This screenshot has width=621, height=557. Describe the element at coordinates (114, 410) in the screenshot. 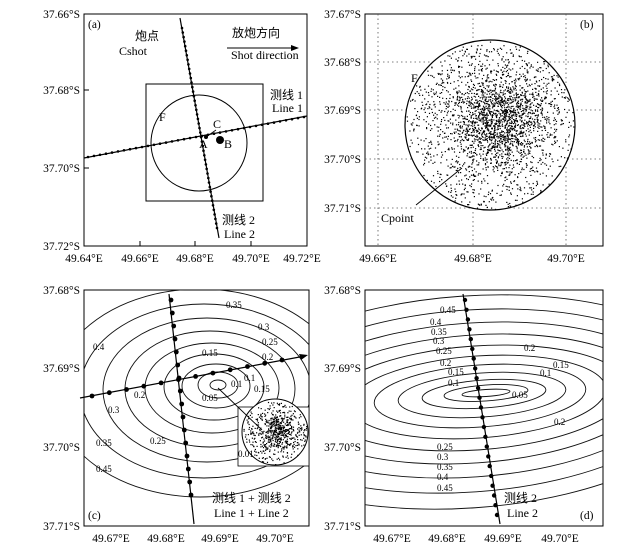

I see `c-clabel-8: 0.3` at that location.